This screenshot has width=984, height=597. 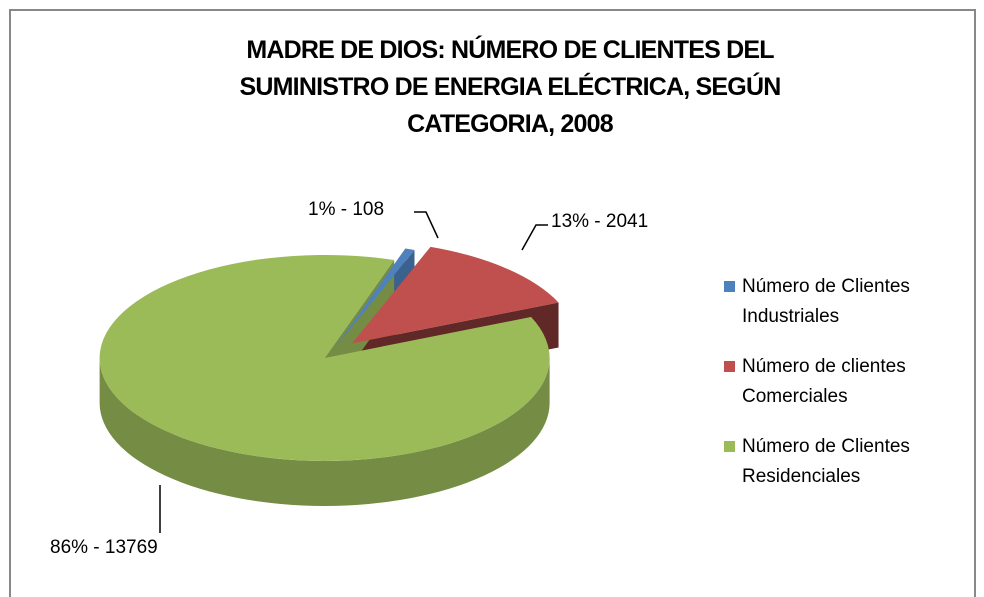 What do you see at coordinates (104, 547) in the screenshot?
I see `data-label: 86% - 13769` at bounding box center [104, 547].